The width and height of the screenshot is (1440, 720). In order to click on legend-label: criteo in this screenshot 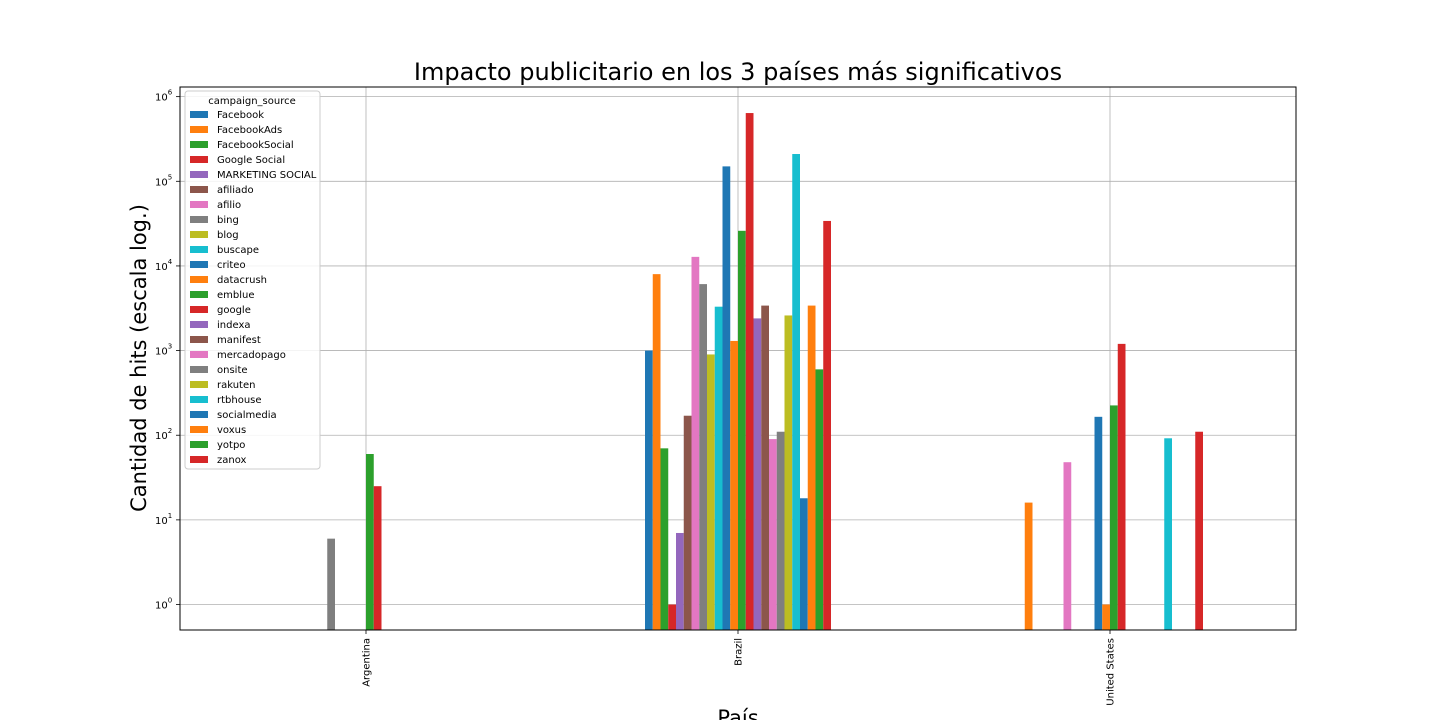, I will do `click(231, 265)`.